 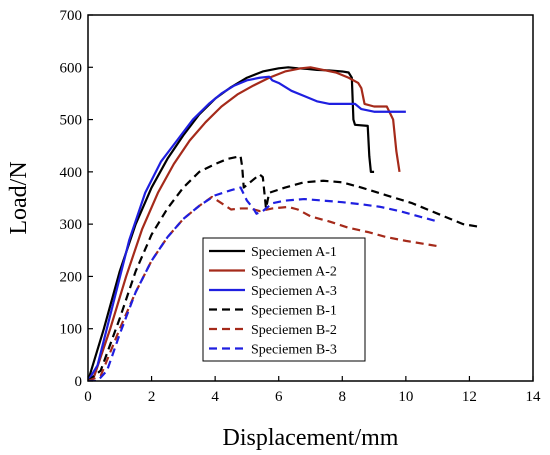 I want to click on x-axis-title: Displacement/mm, so click(x=311, y=438).